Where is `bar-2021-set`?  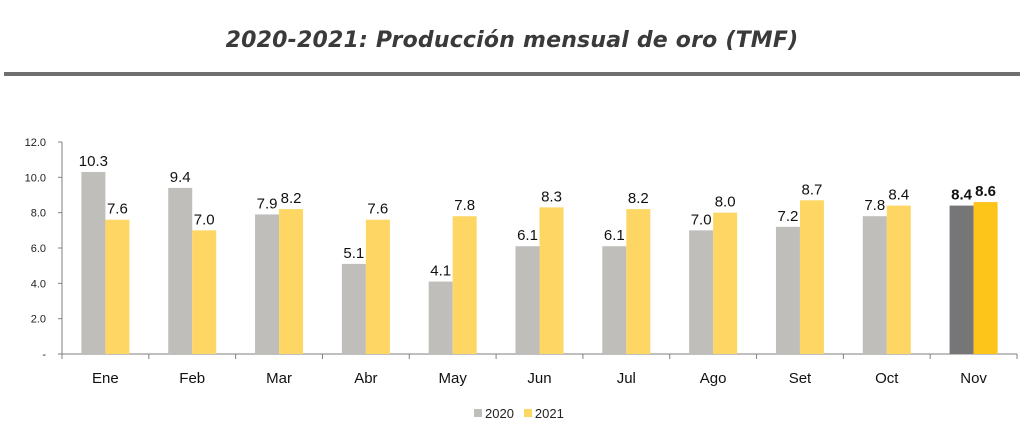 bar-2021-set is located at coordinates (811, 277).